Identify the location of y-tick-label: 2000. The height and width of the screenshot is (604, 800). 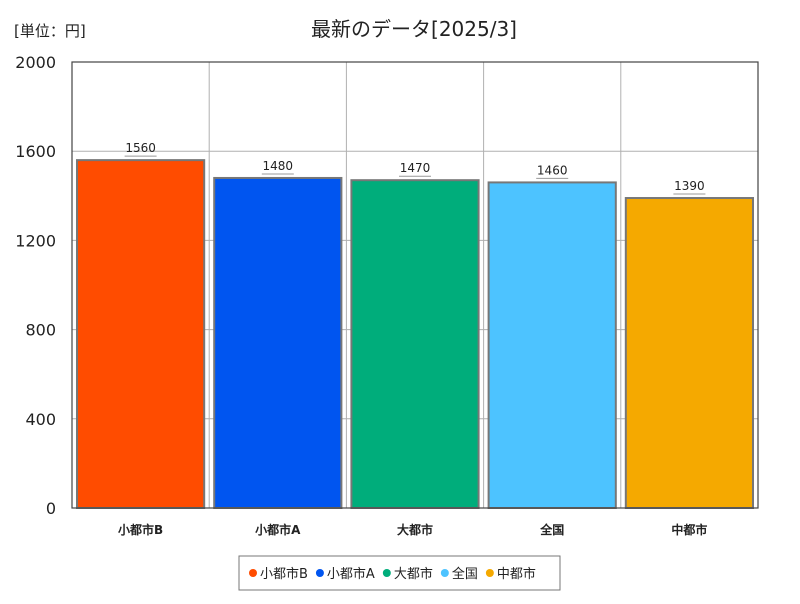
(35, 62).